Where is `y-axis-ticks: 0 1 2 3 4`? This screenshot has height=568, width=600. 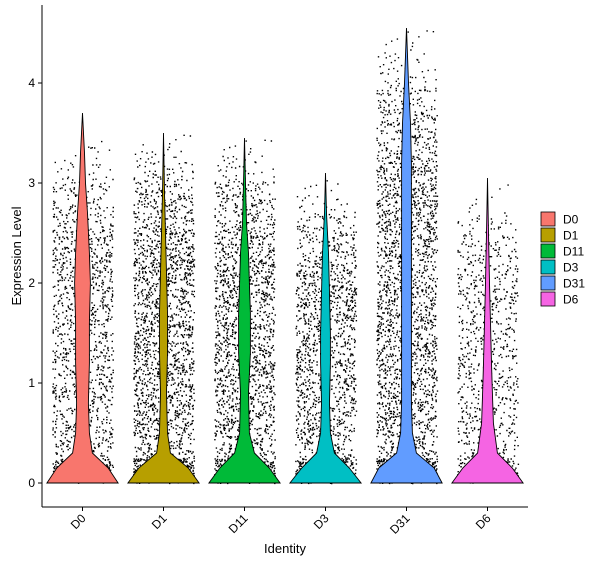
y-axis-ticks: 0 1 2 3 4 is located at coordinates (35, 283).